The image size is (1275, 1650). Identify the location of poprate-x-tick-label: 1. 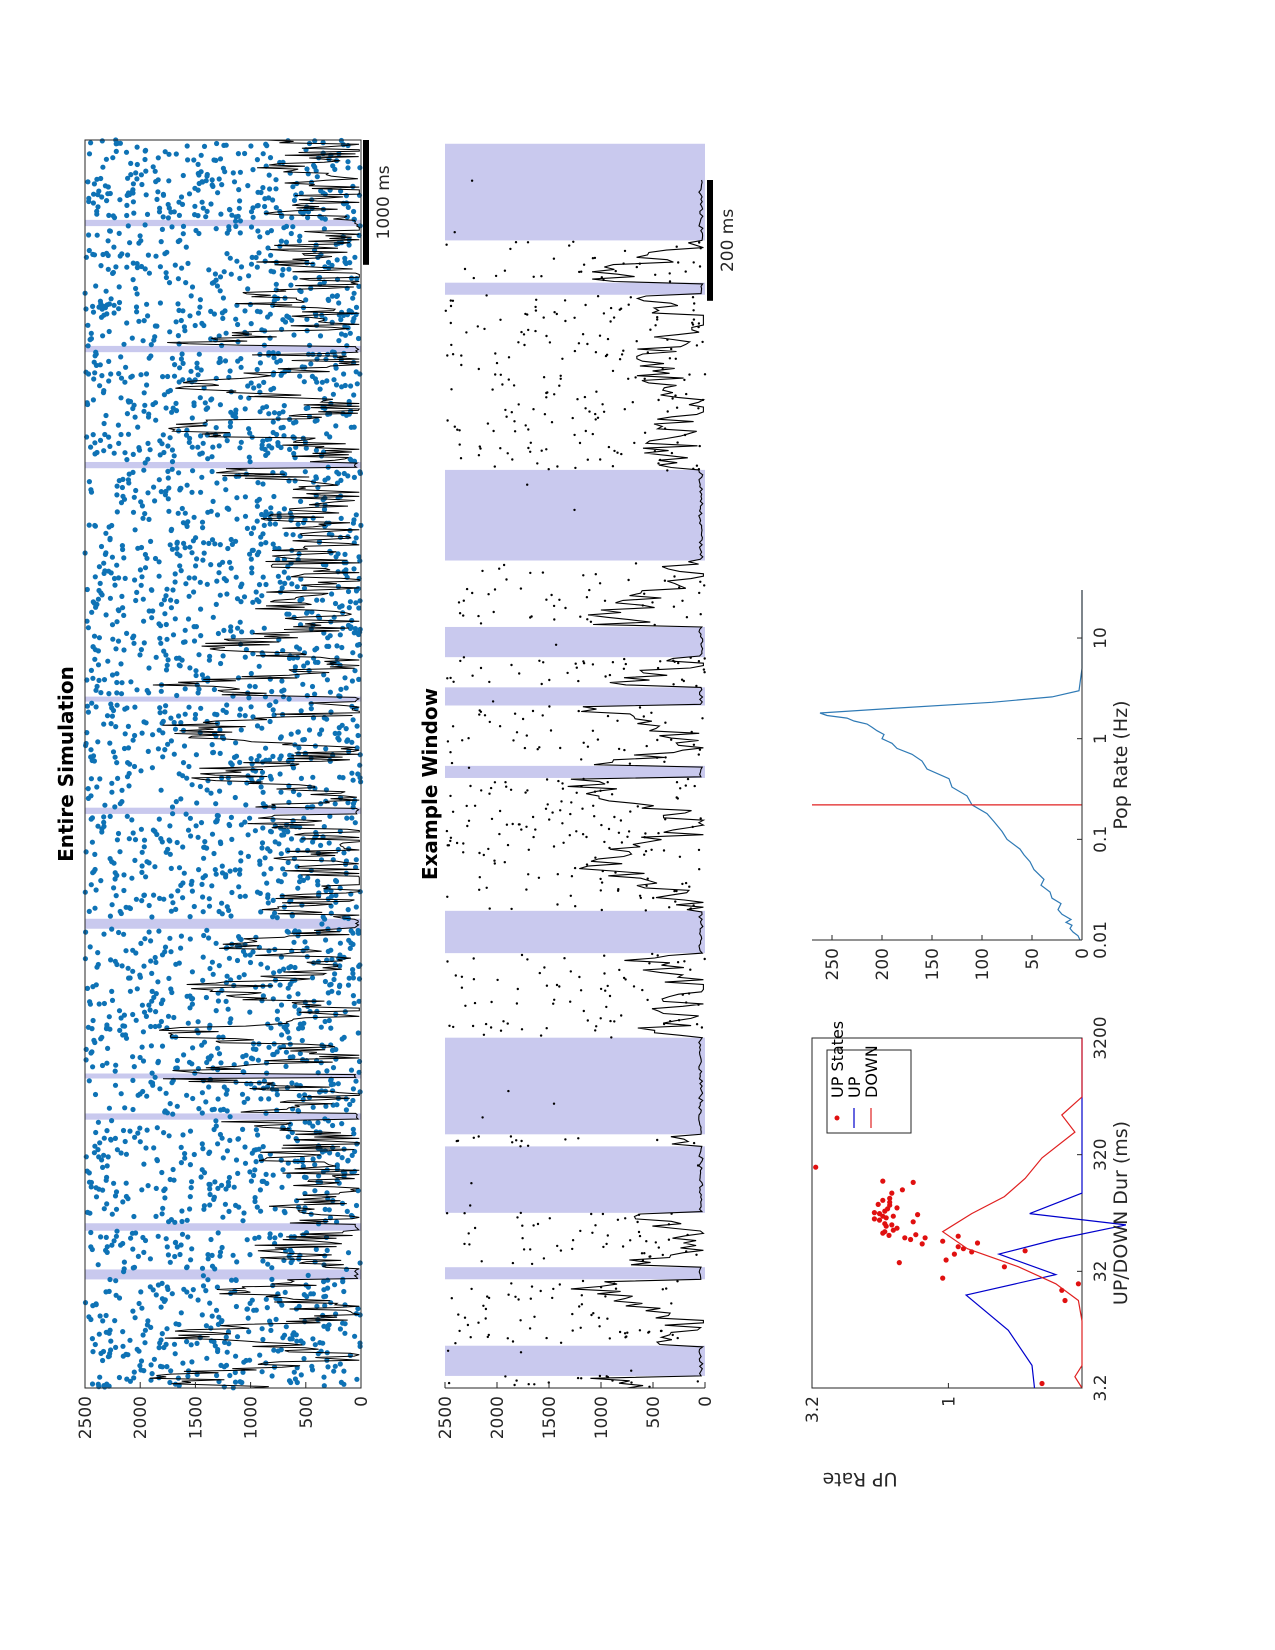
(1101, 738).